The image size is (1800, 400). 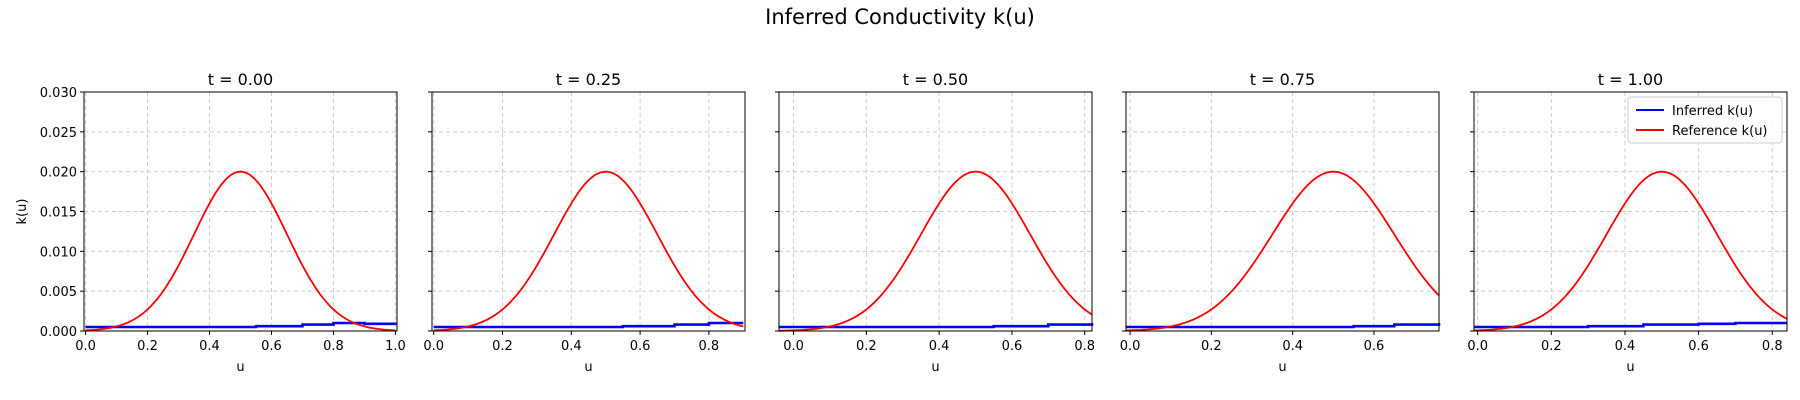 What do you see at coordinates (1720, 131) in the screenshot?
I see `legend-entry: Reference k(u)` at bounding box center [1720, 131].